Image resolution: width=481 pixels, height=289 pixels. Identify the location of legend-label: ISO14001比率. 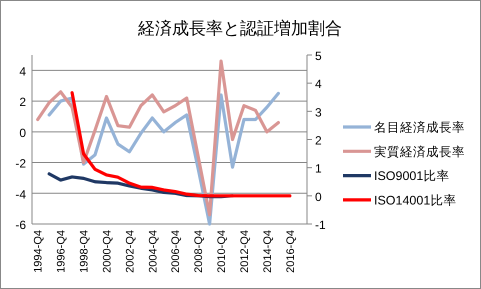
(415, 200).